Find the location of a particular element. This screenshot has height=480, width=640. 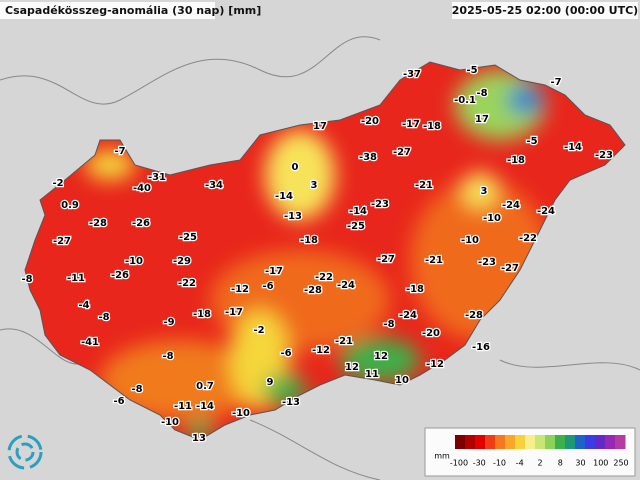

time-box is located at coordinates (545, 10).